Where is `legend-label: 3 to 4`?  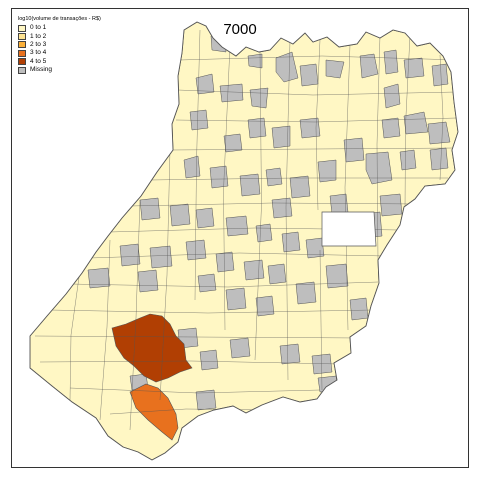
legend-label: 3 to 4 is located at coordinates (38, 53).